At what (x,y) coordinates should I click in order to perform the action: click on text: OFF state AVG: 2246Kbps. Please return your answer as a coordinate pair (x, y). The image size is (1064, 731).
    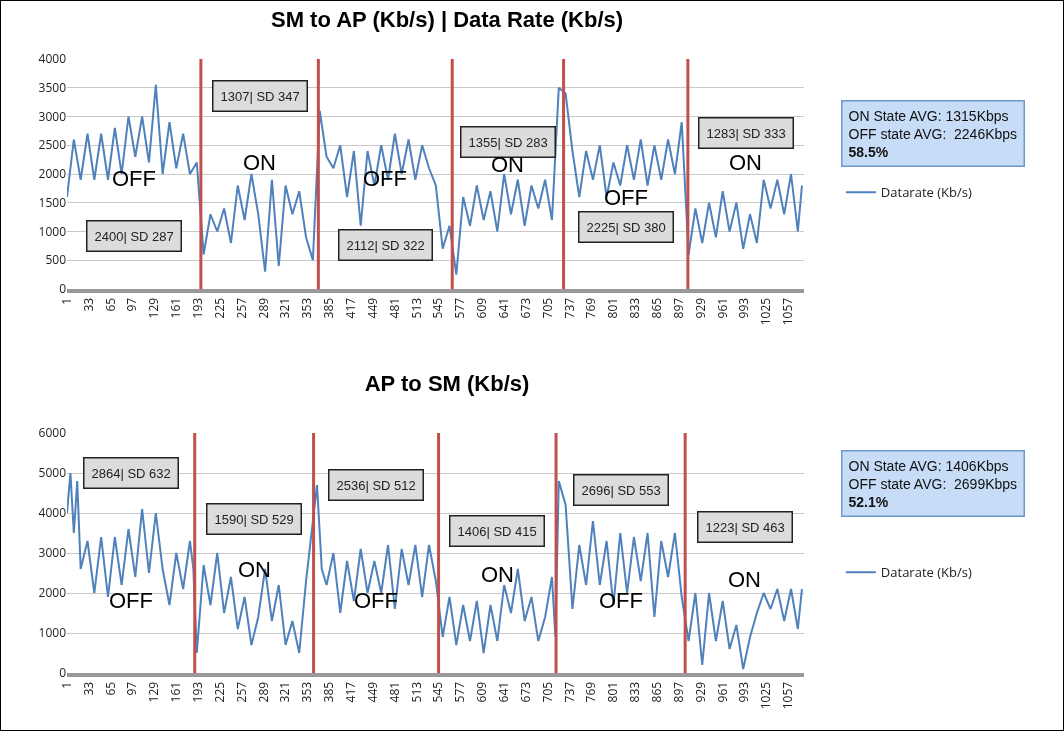
    Looking at the image, I should click on (933, 133).